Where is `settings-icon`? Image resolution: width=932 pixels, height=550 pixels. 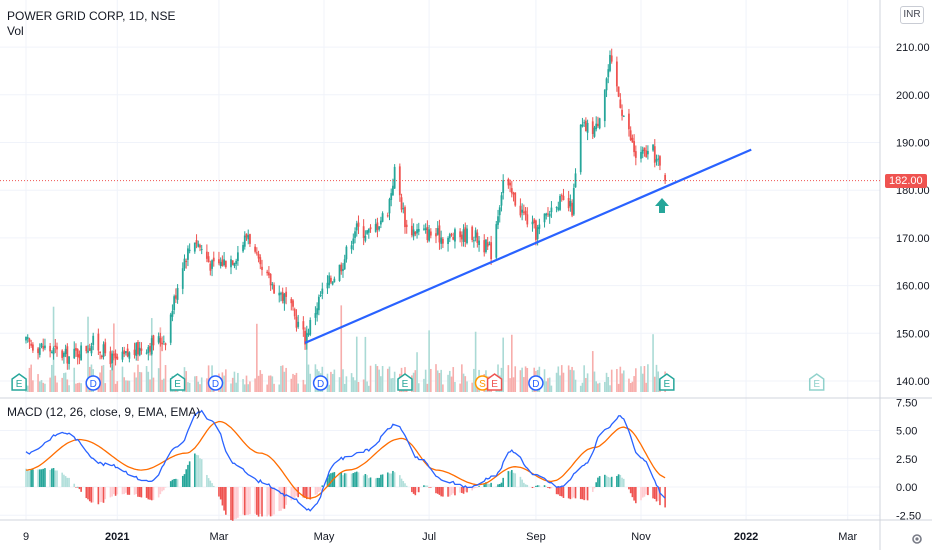 settings-icon is located at coordinates (917, 539).